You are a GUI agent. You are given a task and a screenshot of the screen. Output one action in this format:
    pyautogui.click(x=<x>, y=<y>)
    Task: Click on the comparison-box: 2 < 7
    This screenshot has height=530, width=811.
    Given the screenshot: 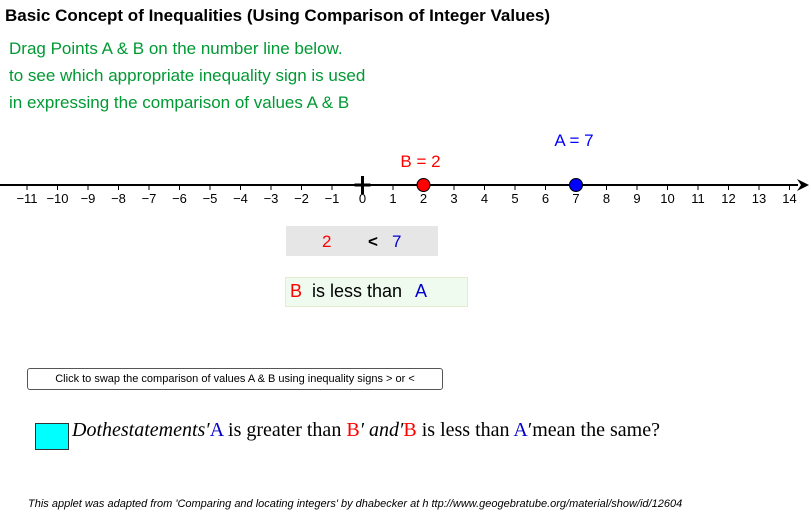 What is the action you would take?
    pyautogui.click(x=362, y=241)
    